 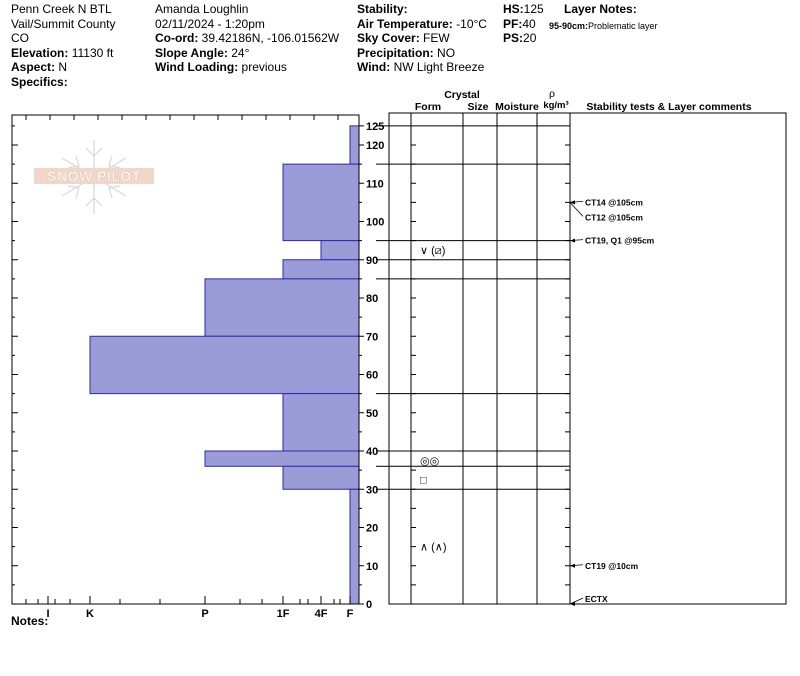 I want to click on air-temp-value: -10°C, so click(x=471, y=23).